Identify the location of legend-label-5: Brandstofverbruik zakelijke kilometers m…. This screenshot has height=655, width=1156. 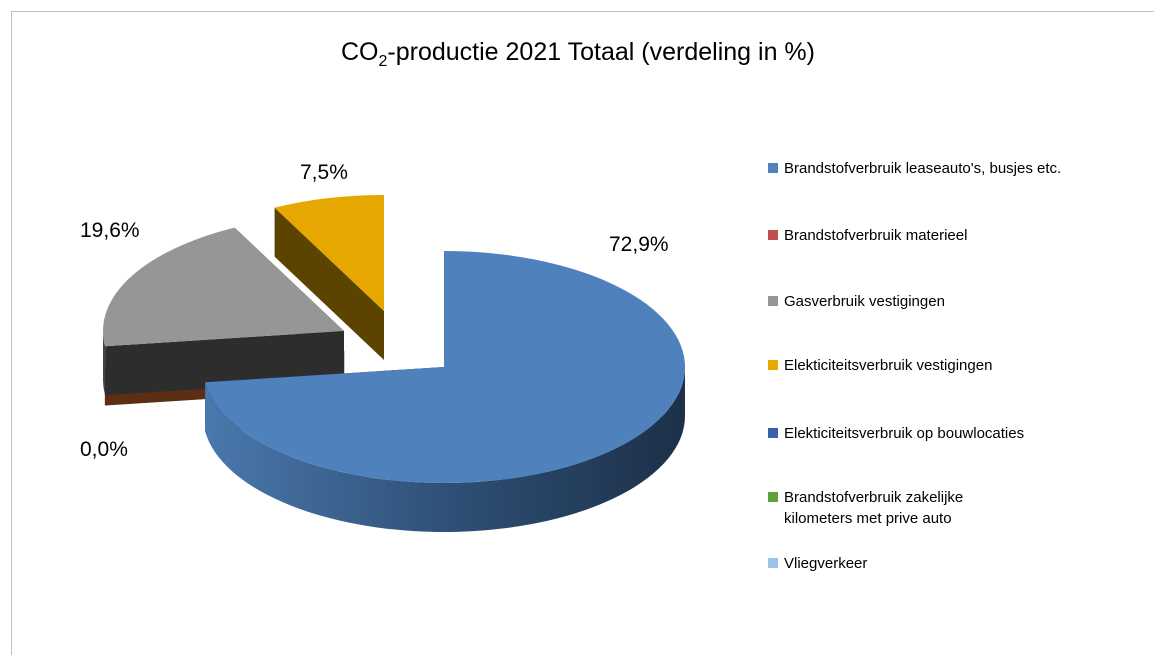
(874, 508).